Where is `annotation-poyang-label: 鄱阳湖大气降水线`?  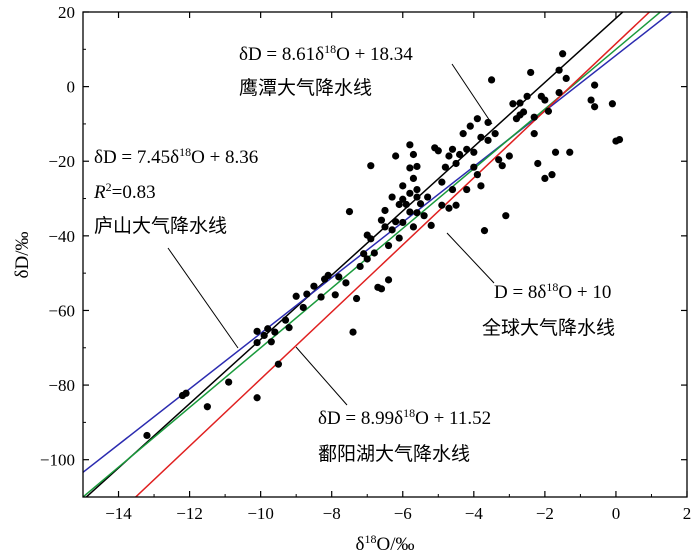 annotation-poyang-label: 鄱阳湖大气降水线 is located at coordinates (394, 454).